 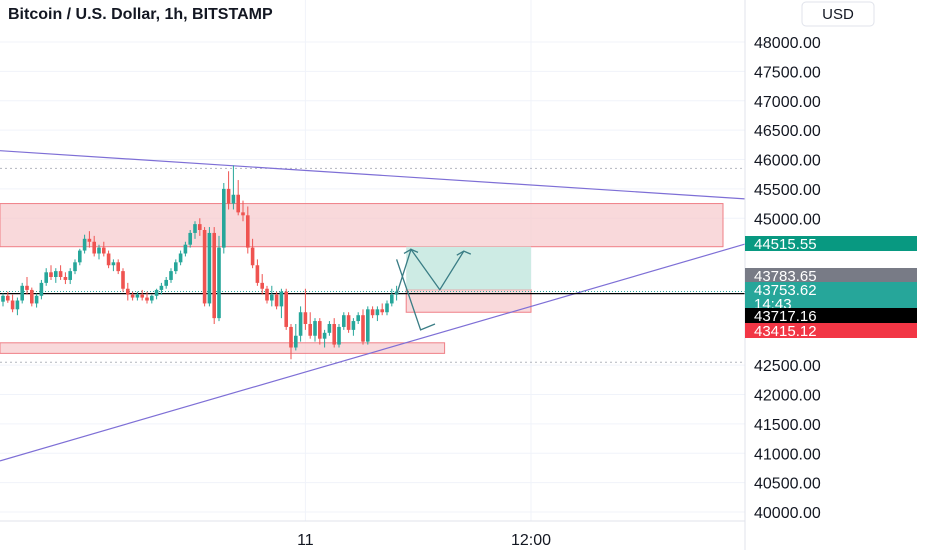 What do you see at coordinates (787, 102) in the screenshot?
I see `price-tick-label: 47000.00` at bounding box center [787, 102].